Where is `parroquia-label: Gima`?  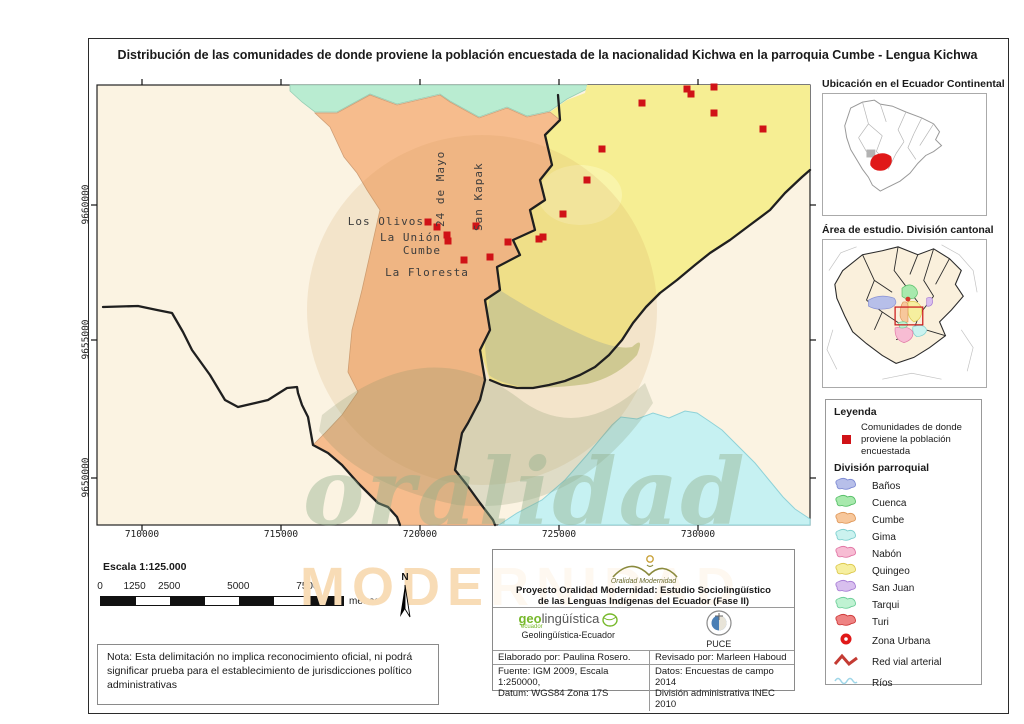 parroquia-label: Gima is located at coordinates (884, 537).